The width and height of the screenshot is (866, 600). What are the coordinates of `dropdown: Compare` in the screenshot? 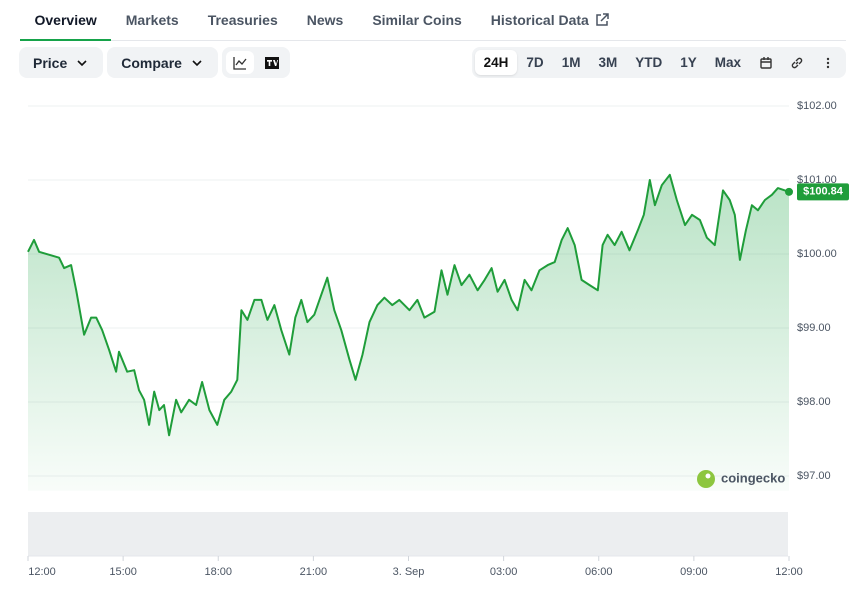 It's located at (162, 62).